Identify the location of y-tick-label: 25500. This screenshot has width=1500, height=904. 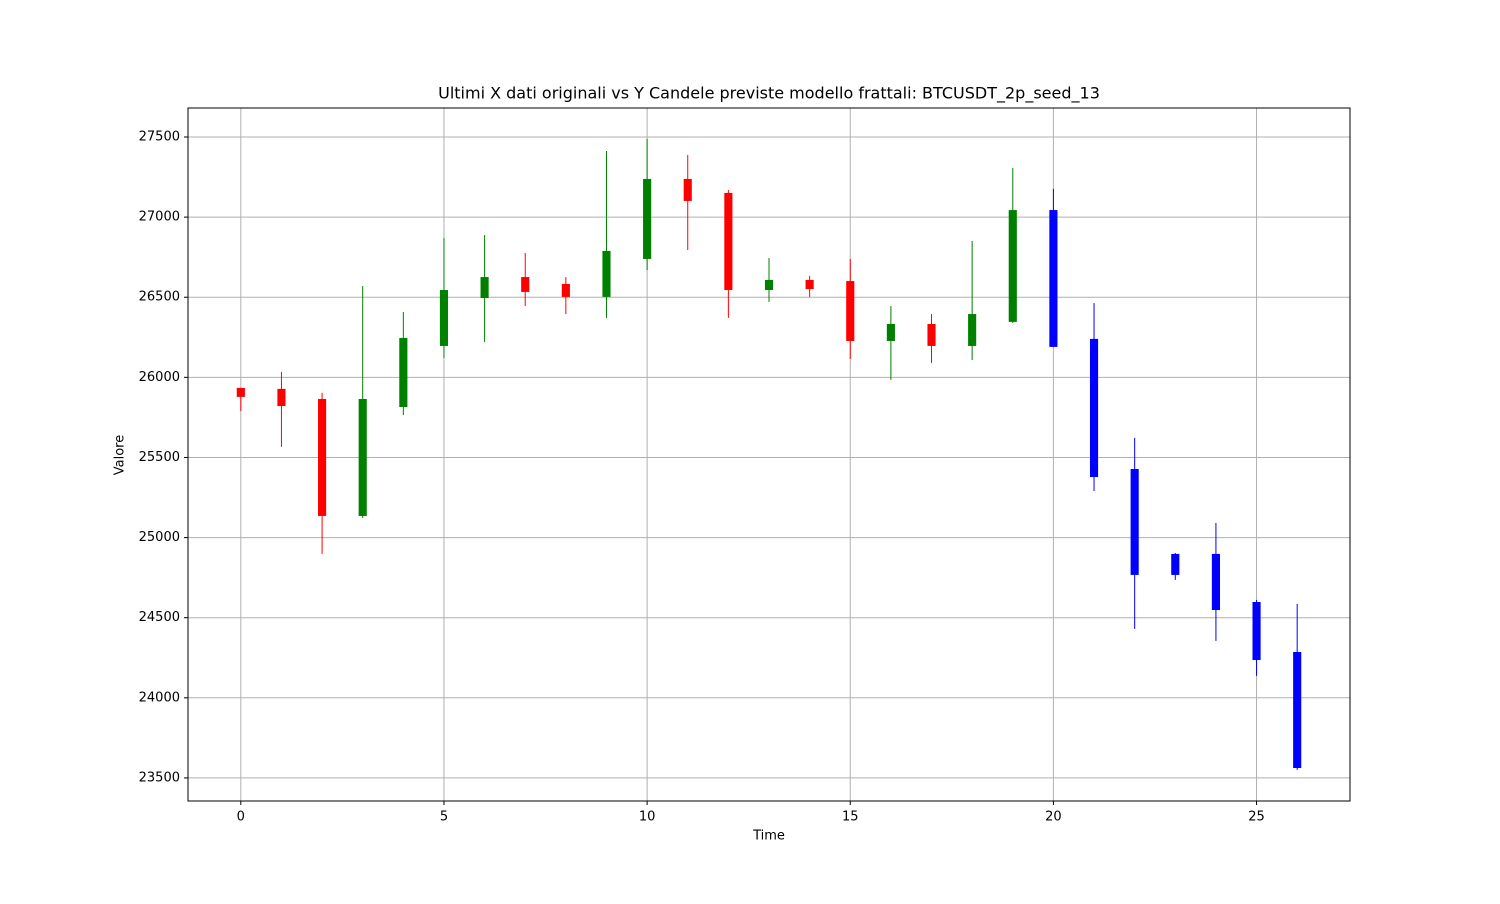
(159, 457).